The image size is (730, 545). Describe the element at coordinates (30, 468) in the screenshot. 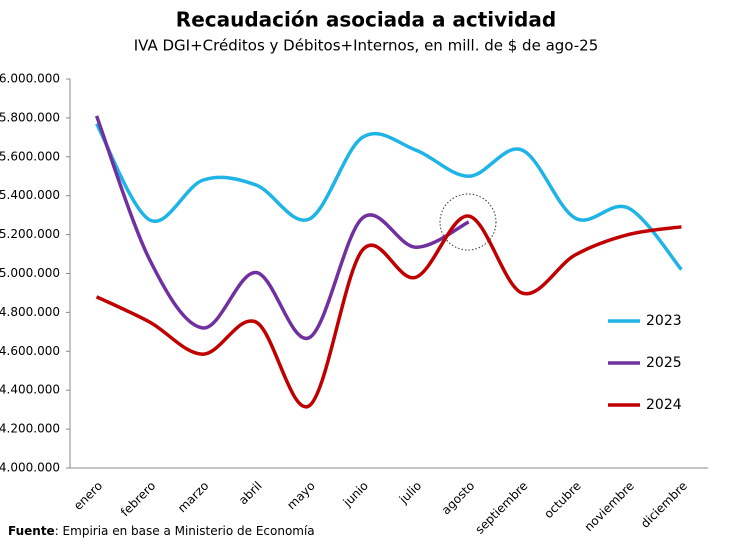

I see `y-tick-label: 4.000.000` at that location.